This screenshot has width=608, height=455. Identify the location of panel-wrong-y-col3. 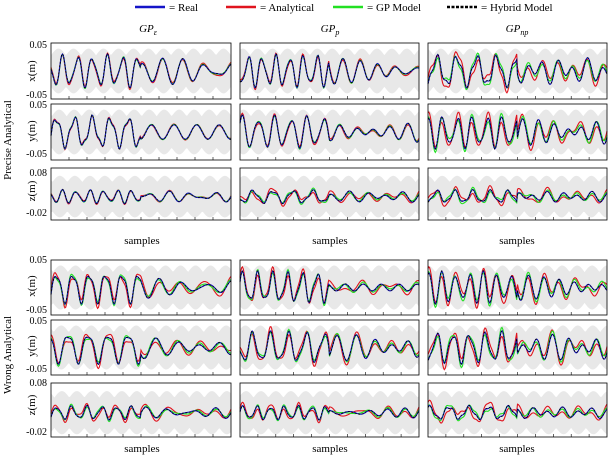
(517, 347).